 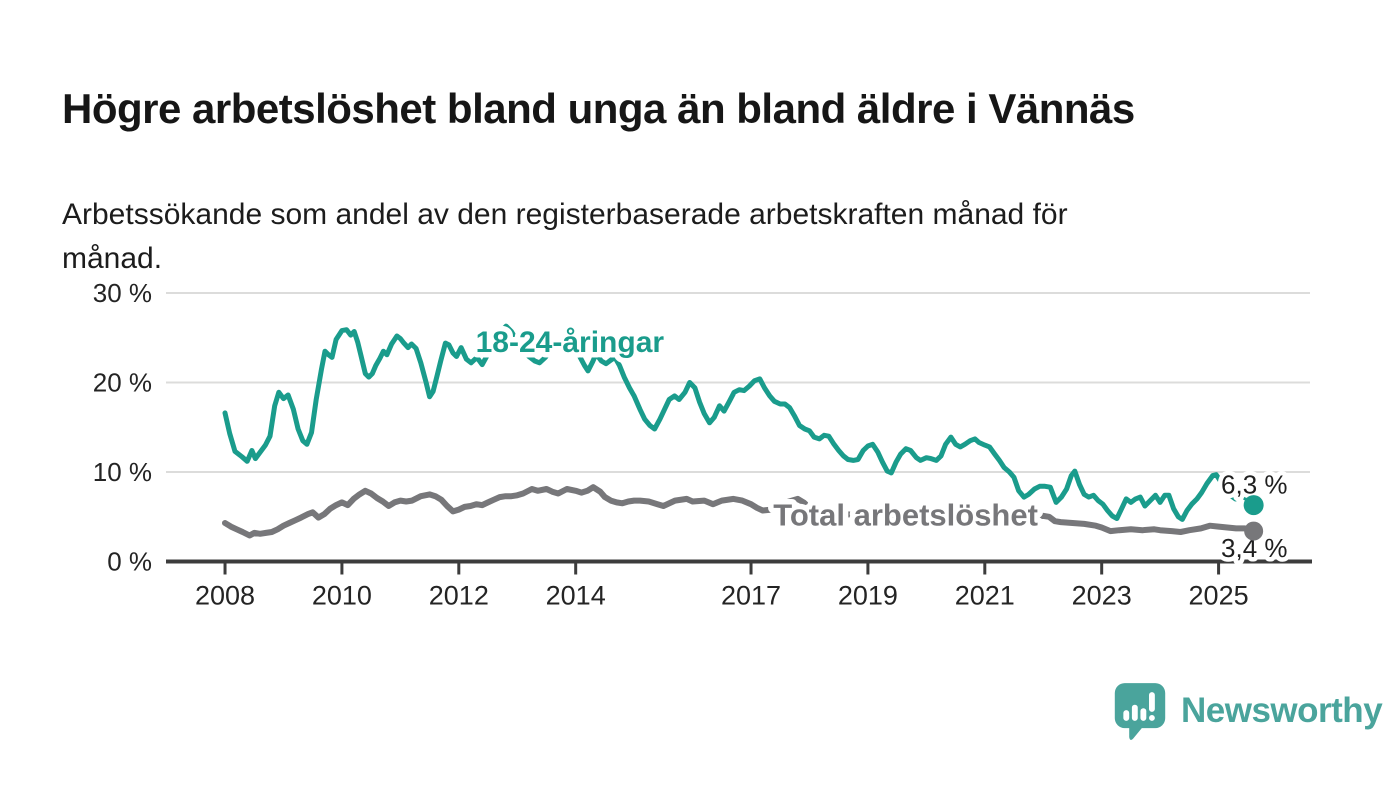 What do you see at coordinates (225, 596) in the screenshot?
I see `x-axis-label-2008: 2008` at bounding box center [225, 596].